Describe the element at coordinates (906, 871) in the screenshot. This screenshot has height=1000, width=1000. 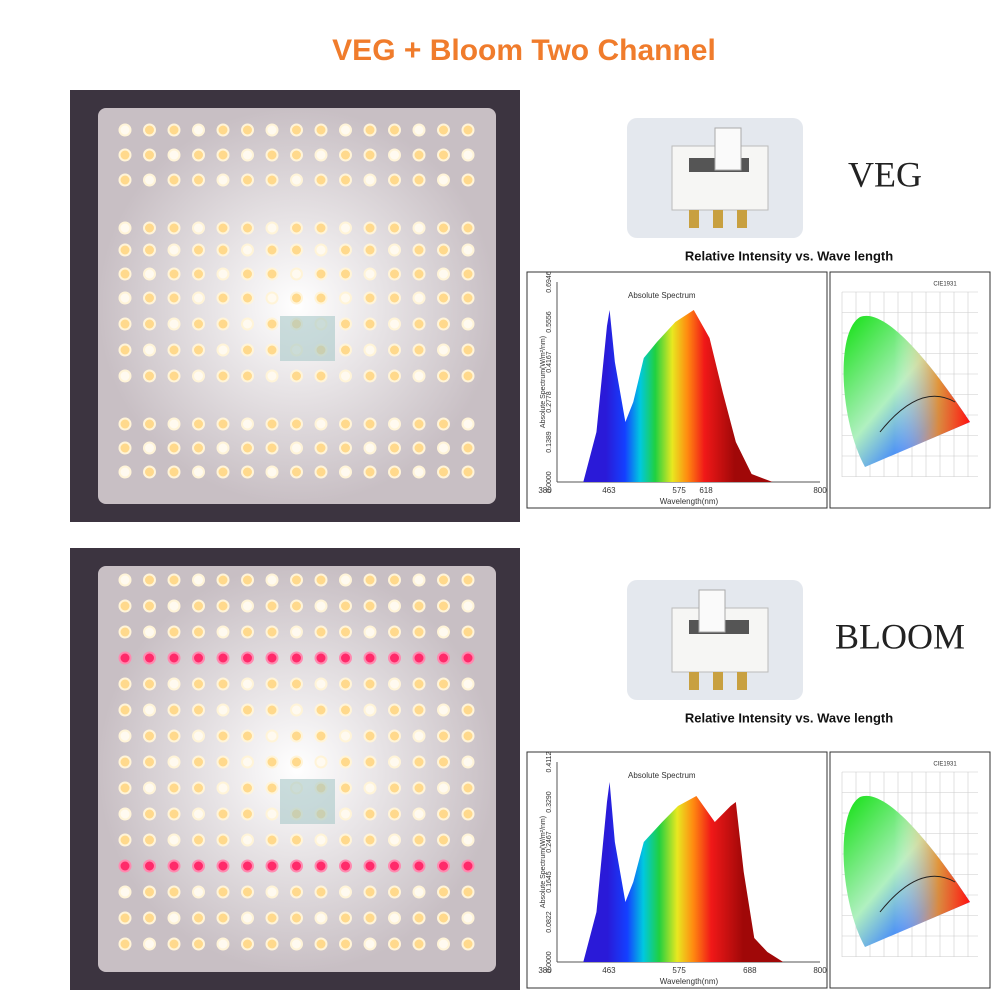
I see `cie-locus-red` at that location.